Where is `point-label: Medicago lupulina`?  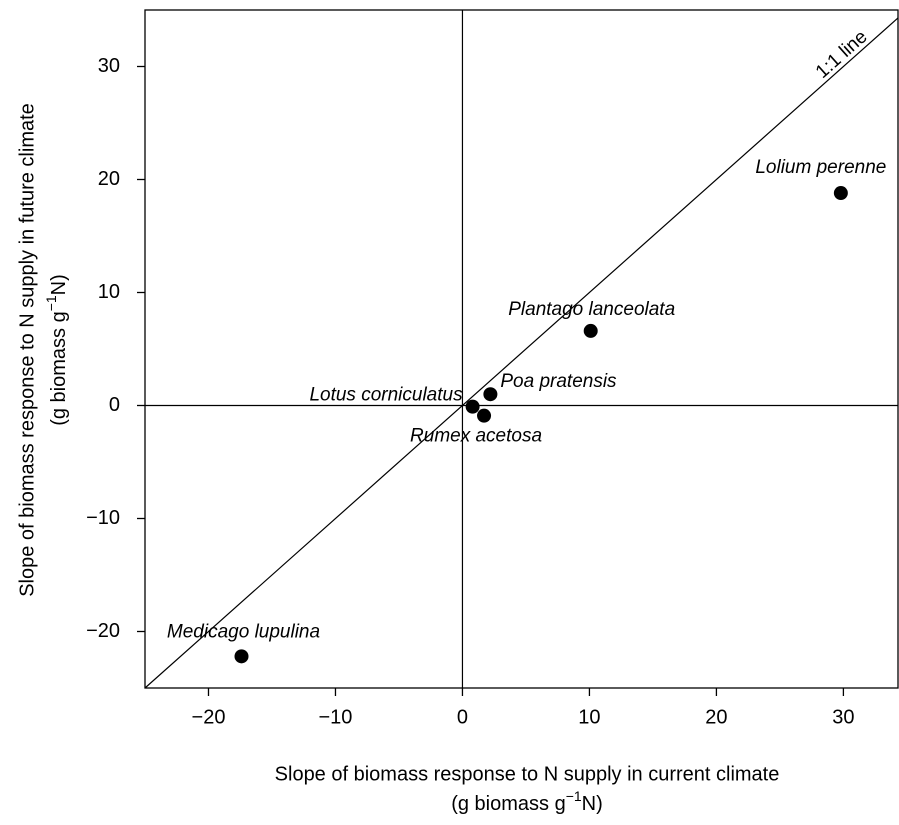
point-label: Medicago lupulina is located at coordinates (243, 631).